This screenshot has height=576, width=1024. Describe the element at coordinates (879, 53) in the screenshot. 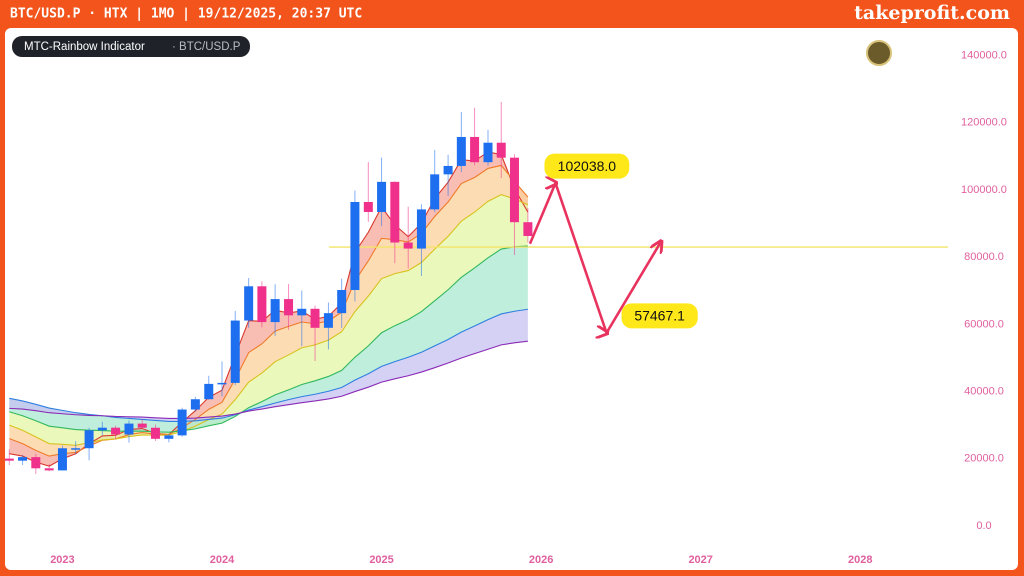

I see `avatar` at that location.